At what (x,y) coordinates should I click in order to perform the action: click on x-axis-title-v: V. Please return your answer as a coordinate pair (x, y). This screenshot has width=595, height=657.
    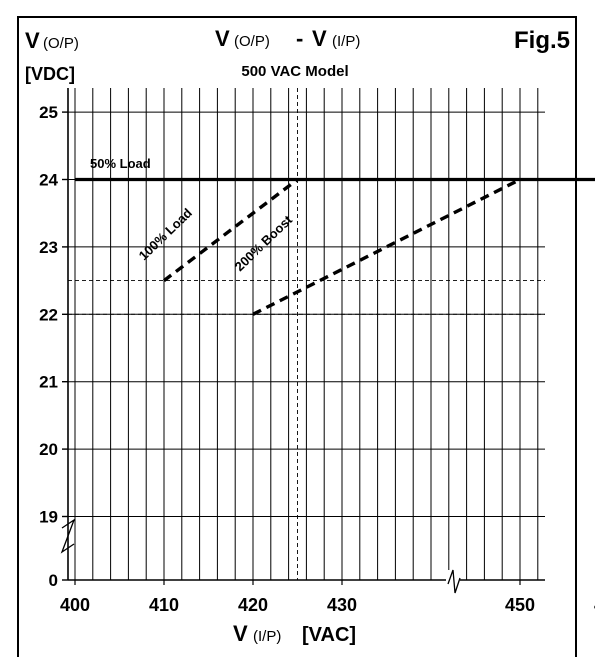
    Looking at the image, I should click on (240, 633).